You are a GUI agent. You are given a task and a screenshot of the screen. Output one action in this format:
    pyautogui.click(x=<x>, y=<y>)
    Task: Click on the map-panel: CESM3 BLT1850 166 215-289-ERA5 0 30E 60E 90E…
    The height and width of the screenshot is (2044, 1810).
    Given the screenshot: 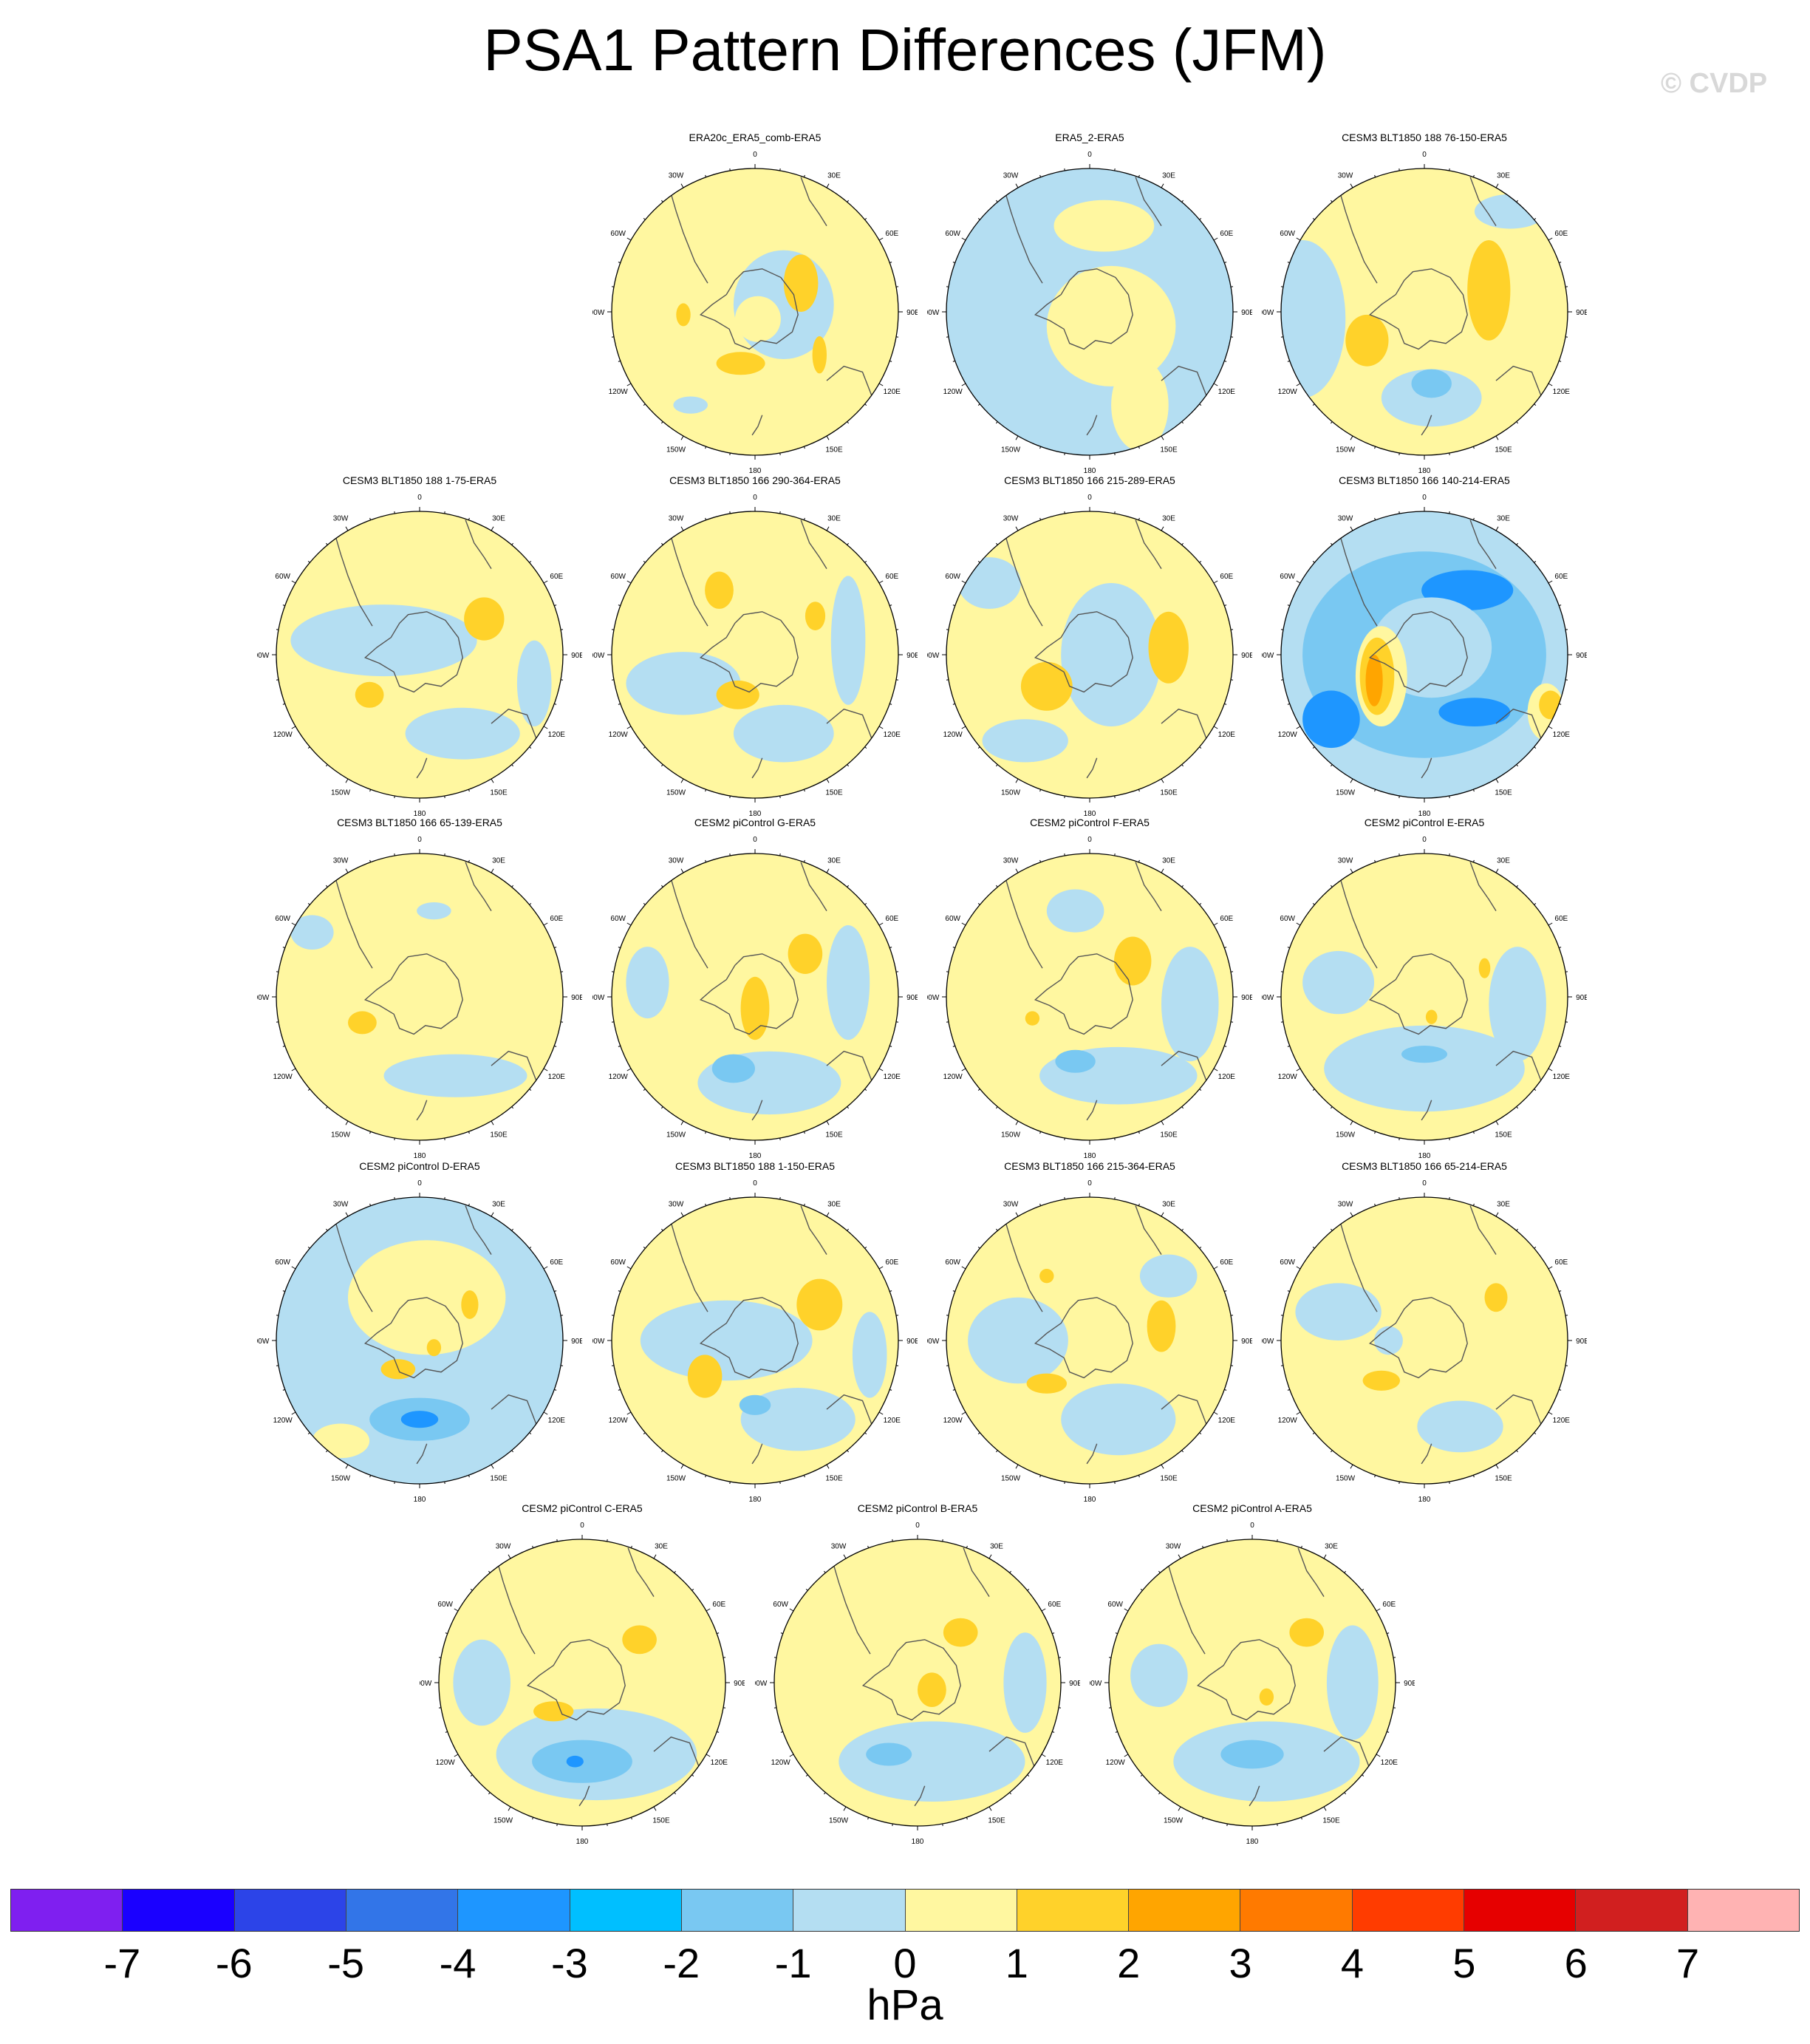 What is the action you would take?
    pyautogui.click(x=1089, y=648)
    